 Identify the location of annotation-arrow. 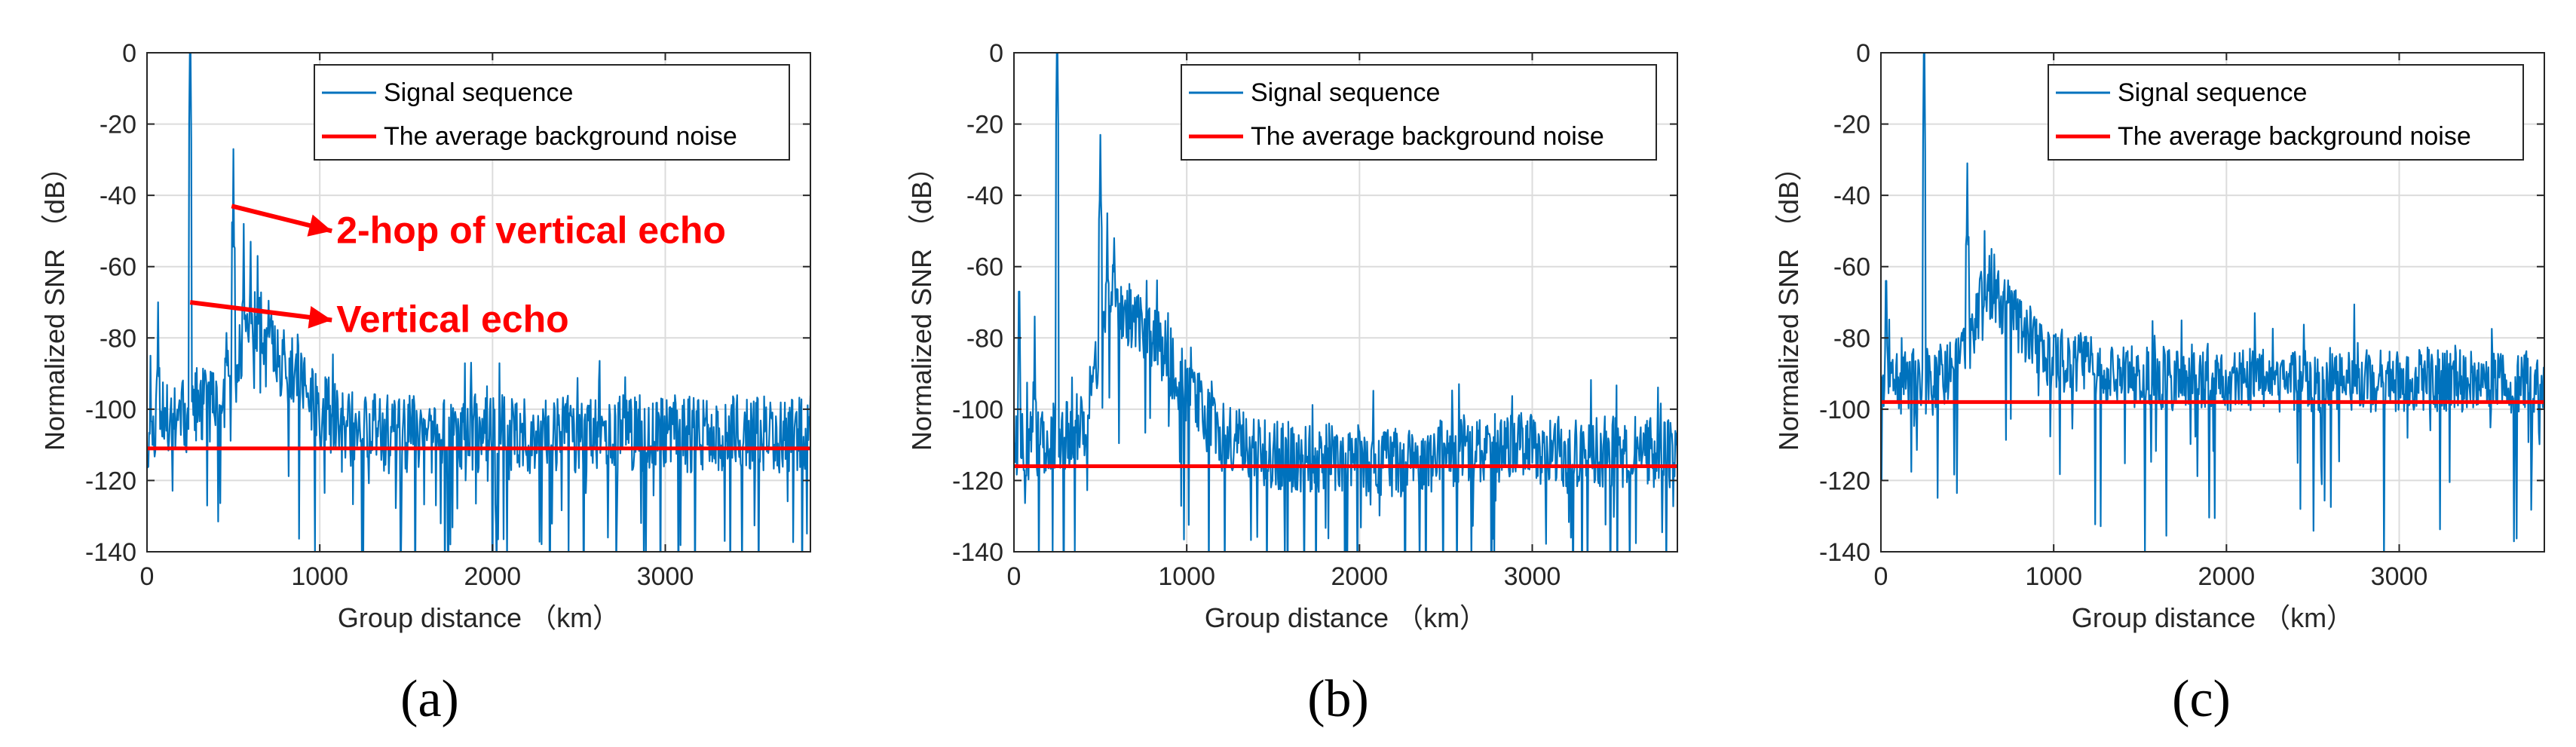
(260, 311).